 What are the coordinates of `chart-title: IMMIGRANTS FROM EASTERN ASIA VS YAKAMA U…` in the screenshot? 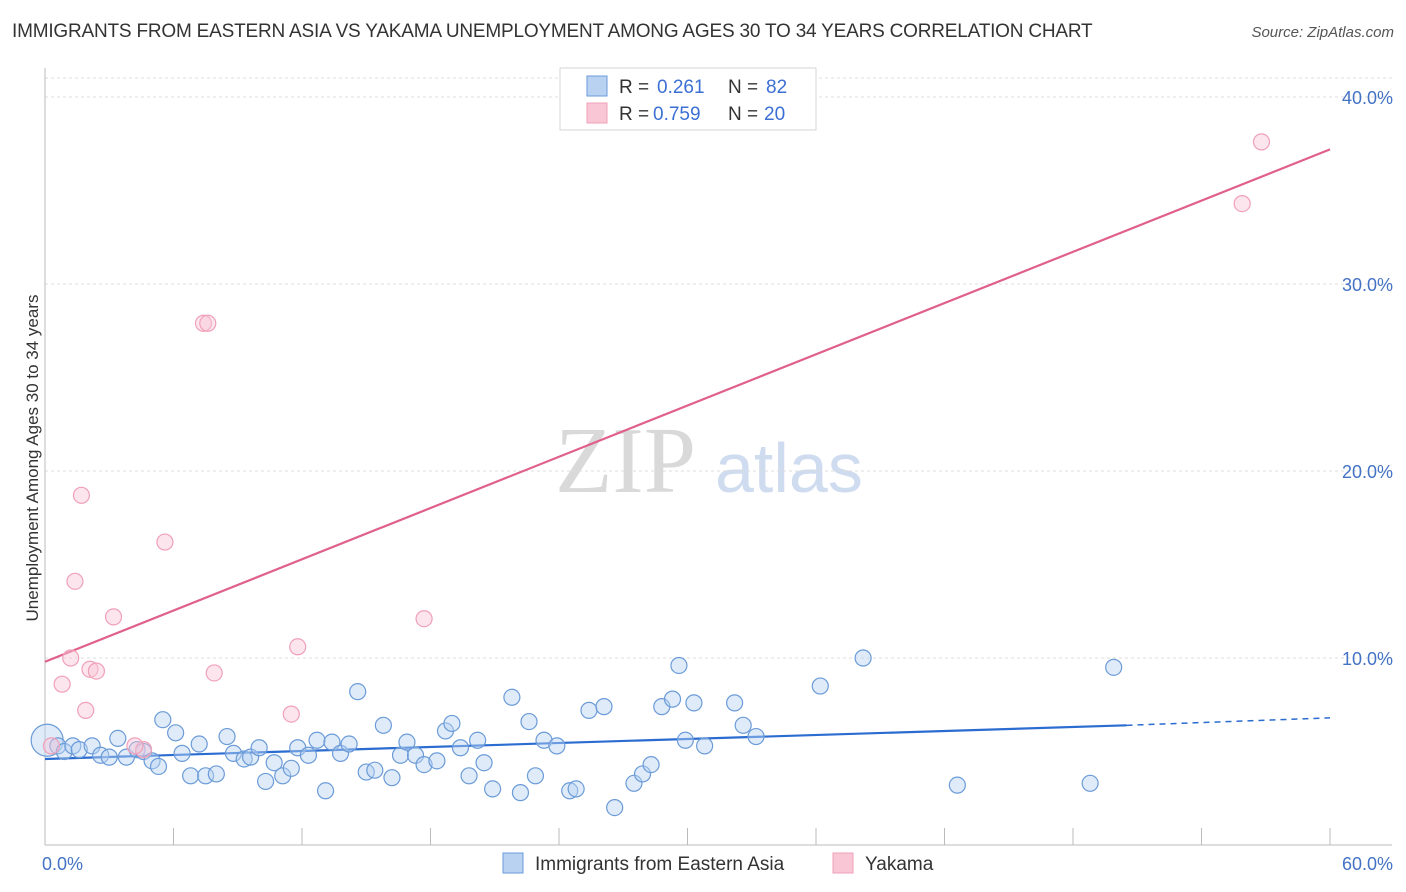 It's located at (552, 31).